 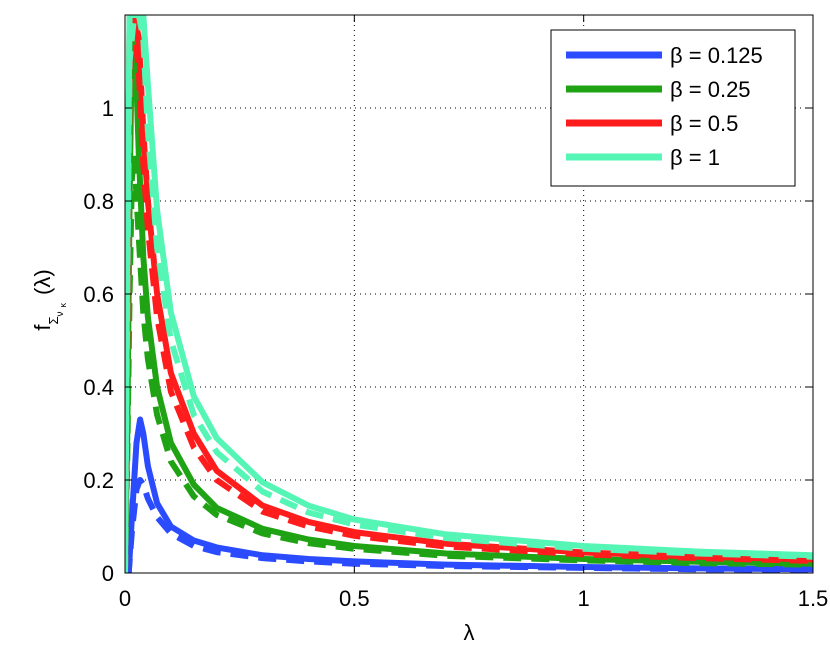 I want to click on y-axis-label-arg: (λ), so click(x=42, y=282).